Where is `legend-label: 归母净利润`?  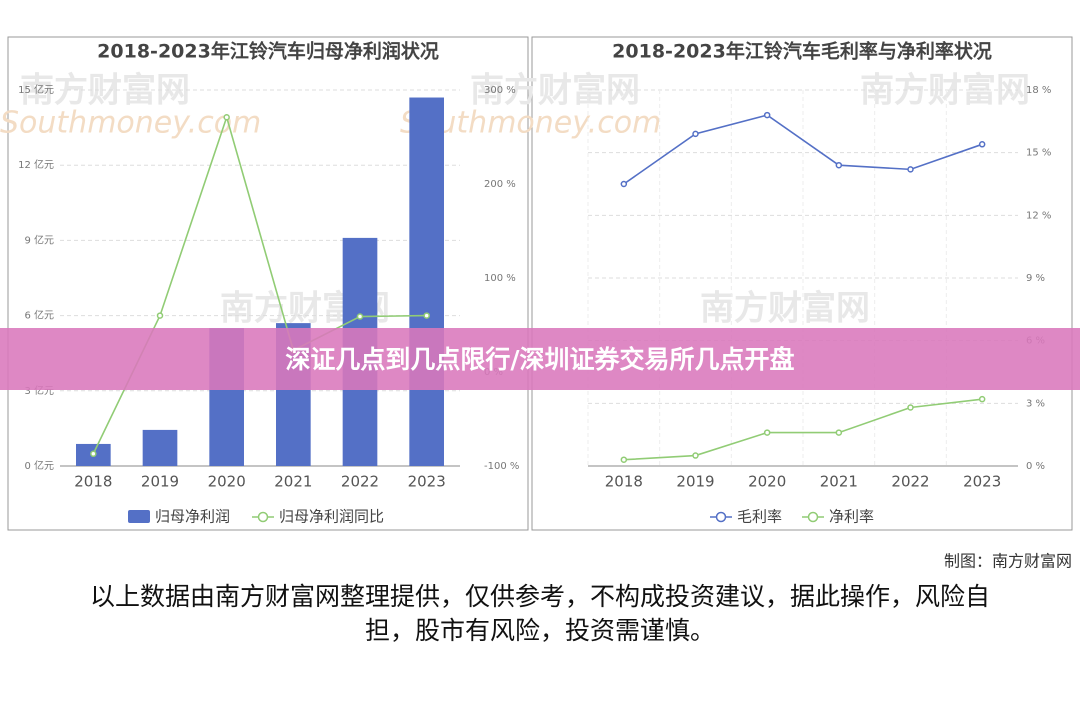 legend-label: 归母净利润 is located at coordinates (192, 517).